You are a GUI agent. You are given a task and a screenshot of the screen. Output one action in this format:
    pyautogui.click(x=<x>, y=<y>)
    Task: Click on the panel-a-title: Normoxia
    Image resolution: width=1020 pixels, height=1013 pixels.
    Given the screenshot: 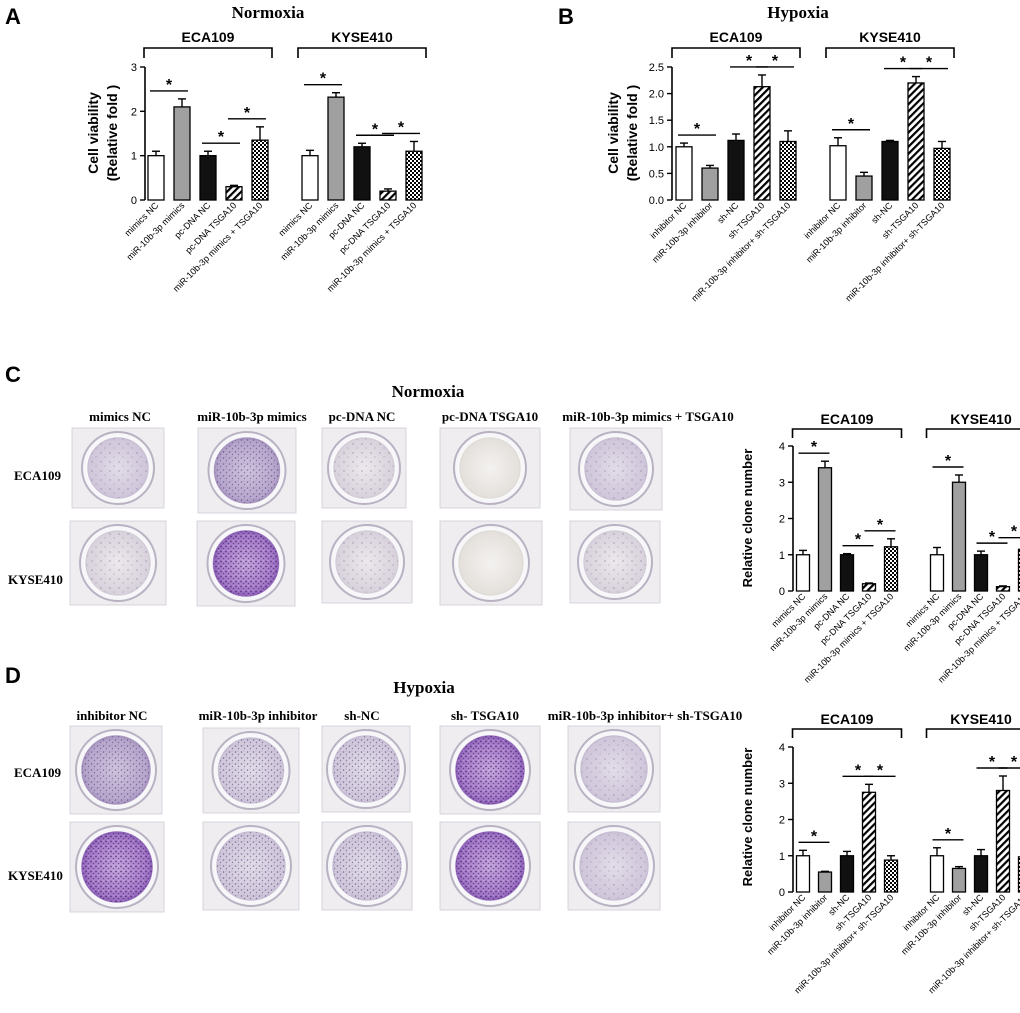 What is the action you would take?
    pyautogui.click(x=268, y=12)
    